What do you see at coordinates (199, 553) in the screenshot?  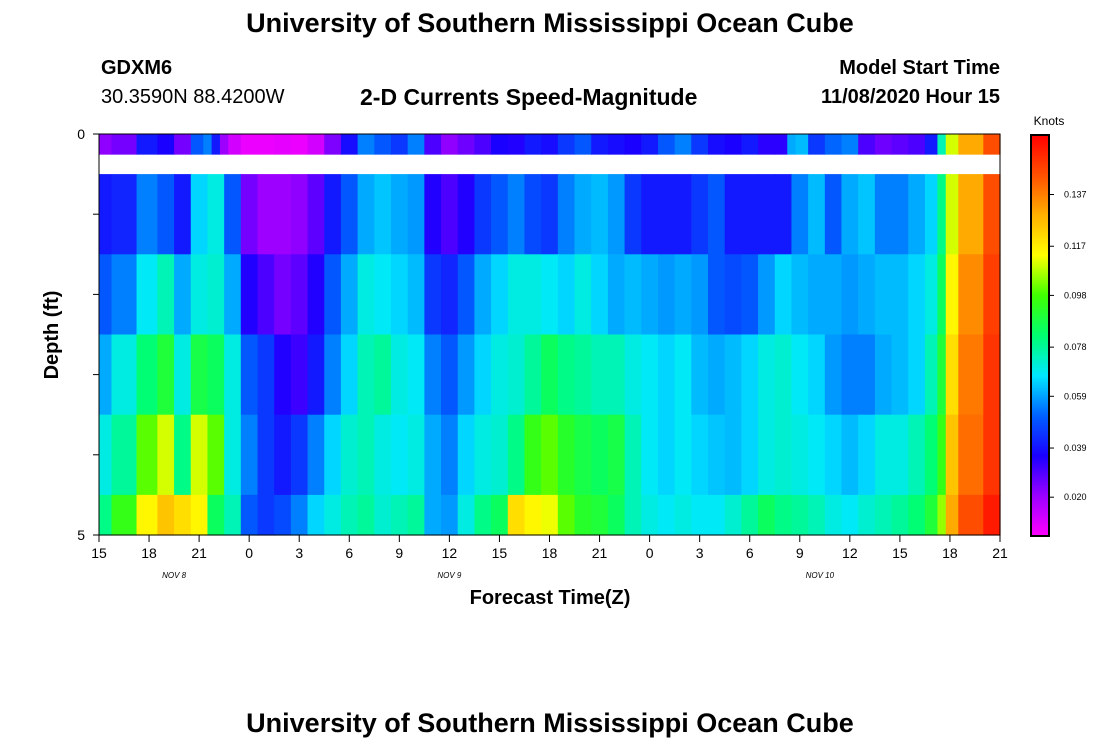 I see `x-tick-label: 21` at bounding box center [199, 553].